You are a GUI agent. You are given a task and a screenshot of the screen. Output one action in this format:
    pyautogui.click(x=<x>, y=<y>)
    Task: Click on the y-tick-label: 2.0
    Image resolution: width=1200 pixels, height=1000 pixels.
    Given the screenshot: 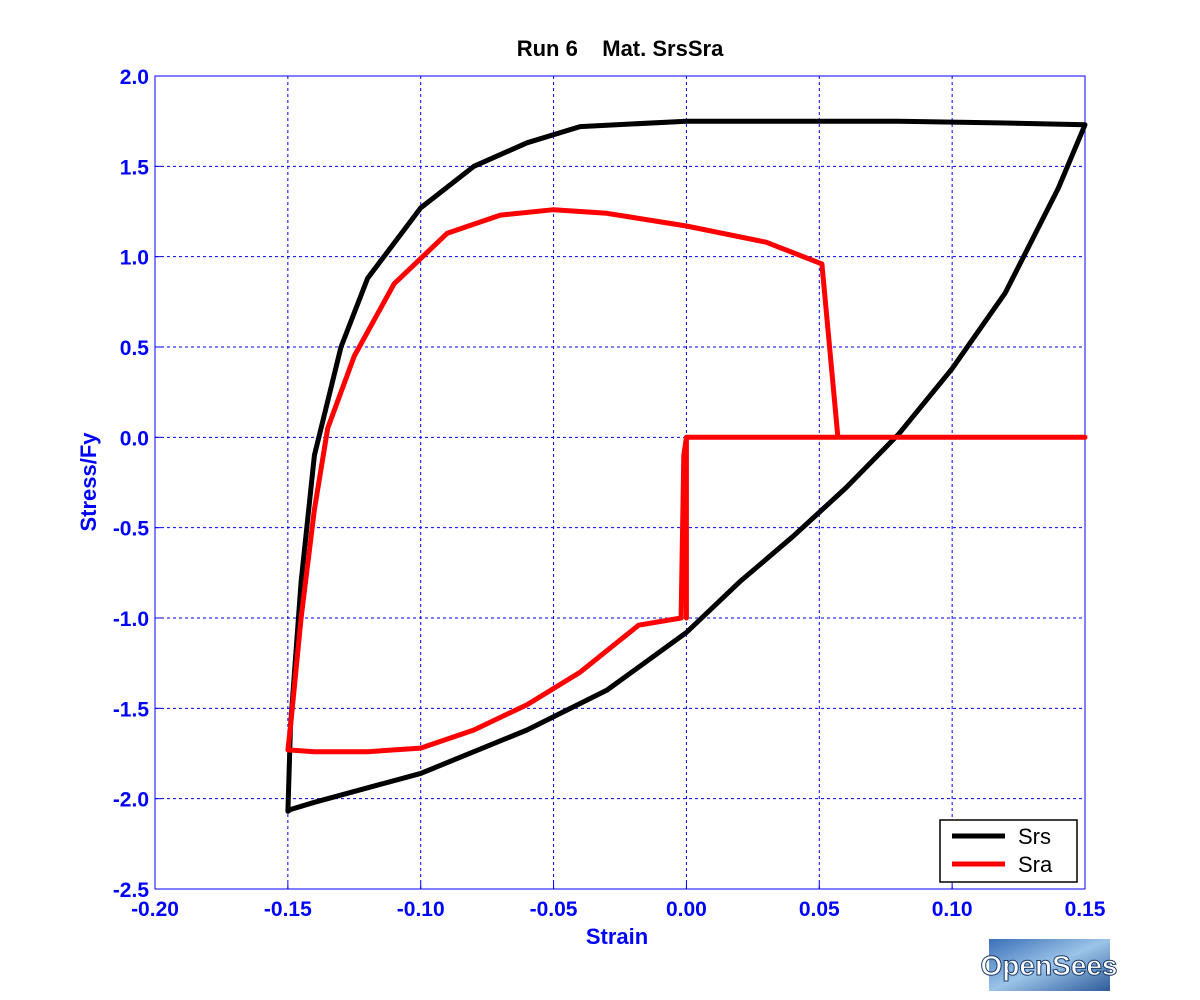 What is the action you would take?
    pyautogui.click(x=134, y=77)
    